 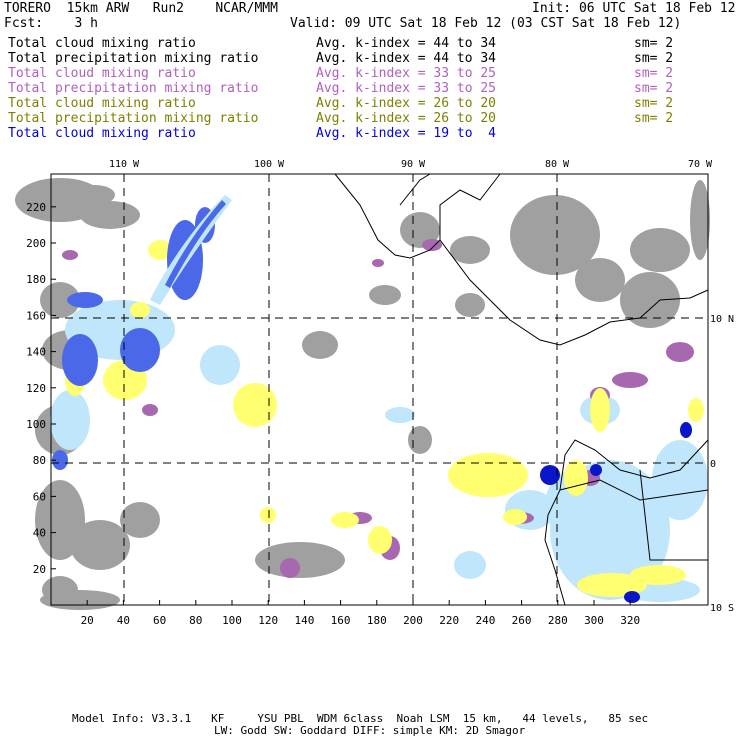 What do you see at coordinates (269, 164) in the screenshot?
I see `longitude-label: 100 W` at bounding box center [269, 164].